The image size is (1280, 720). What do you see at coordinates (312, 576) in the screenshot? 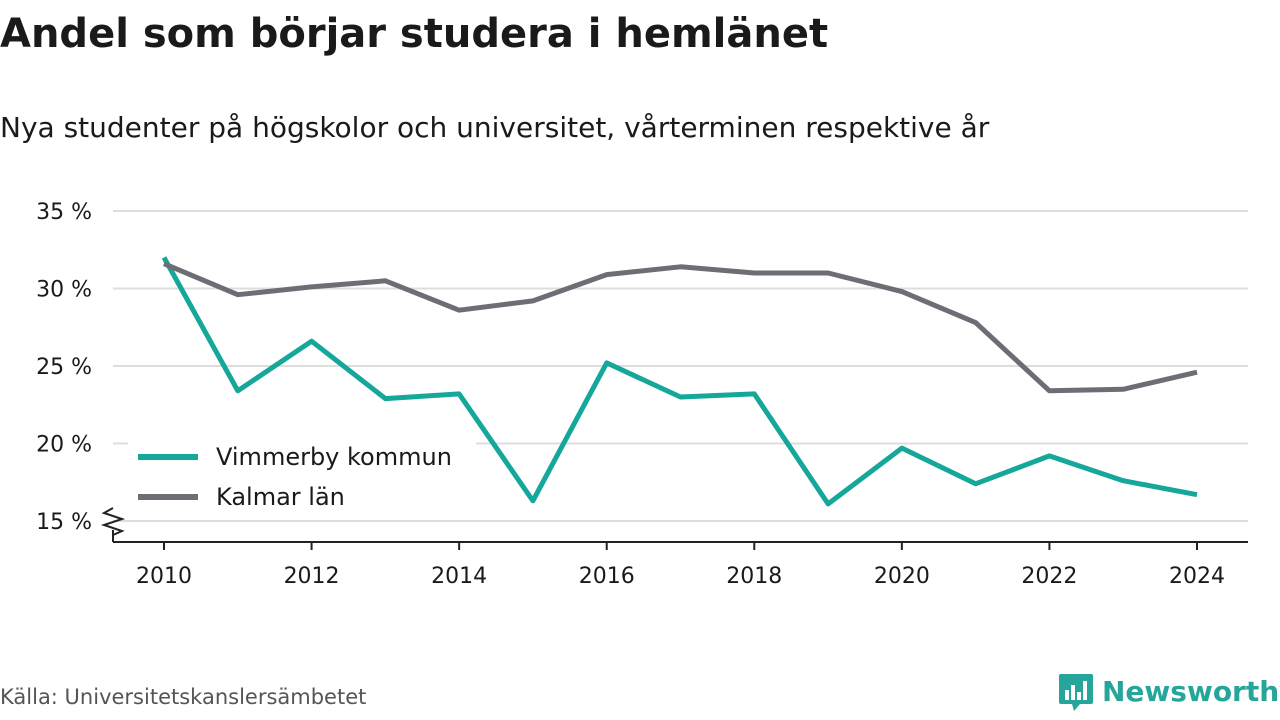
I see `x-tick-label: 2012` at bounding box center [312, 576].